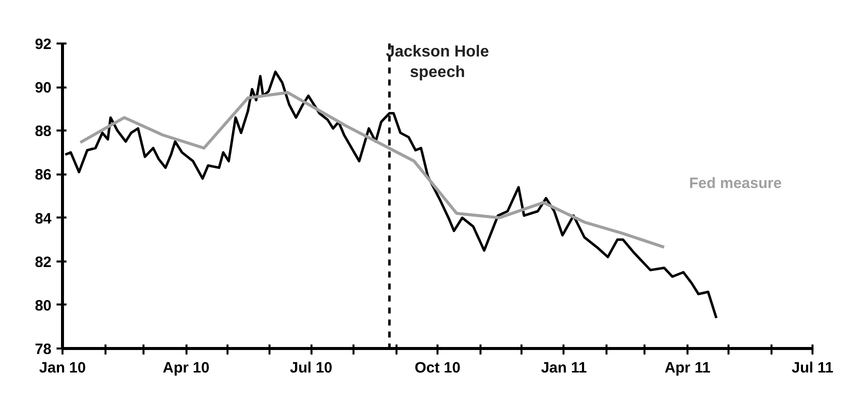 The height and width of the screenshot is (406, 863). I want to click on y-tick-label: 88, so click(43, 131).